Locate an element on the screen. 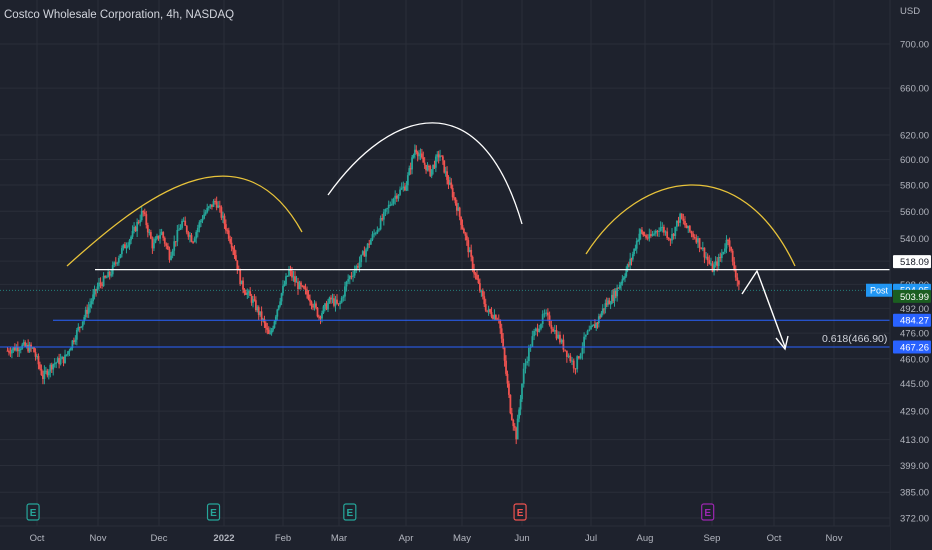  x-tick-label: May is located at coordinates (462, 538).